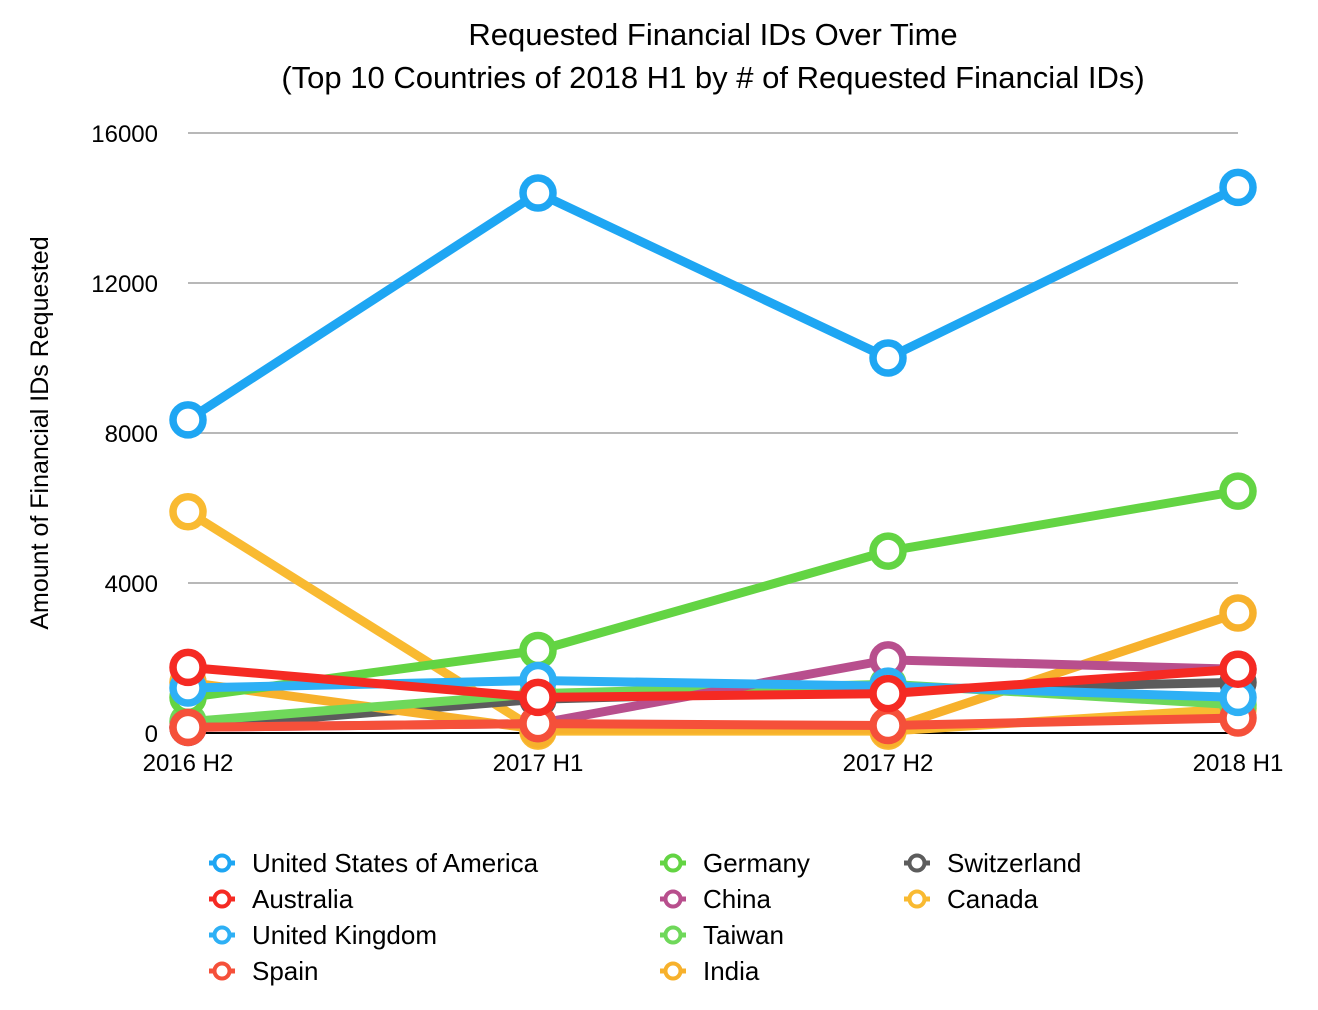 The image size is (1318, 1010). I want to click on x-axis-ticks: 2016 H2 2017 H1 2017 H2 2018 H1, so click(713, 763).